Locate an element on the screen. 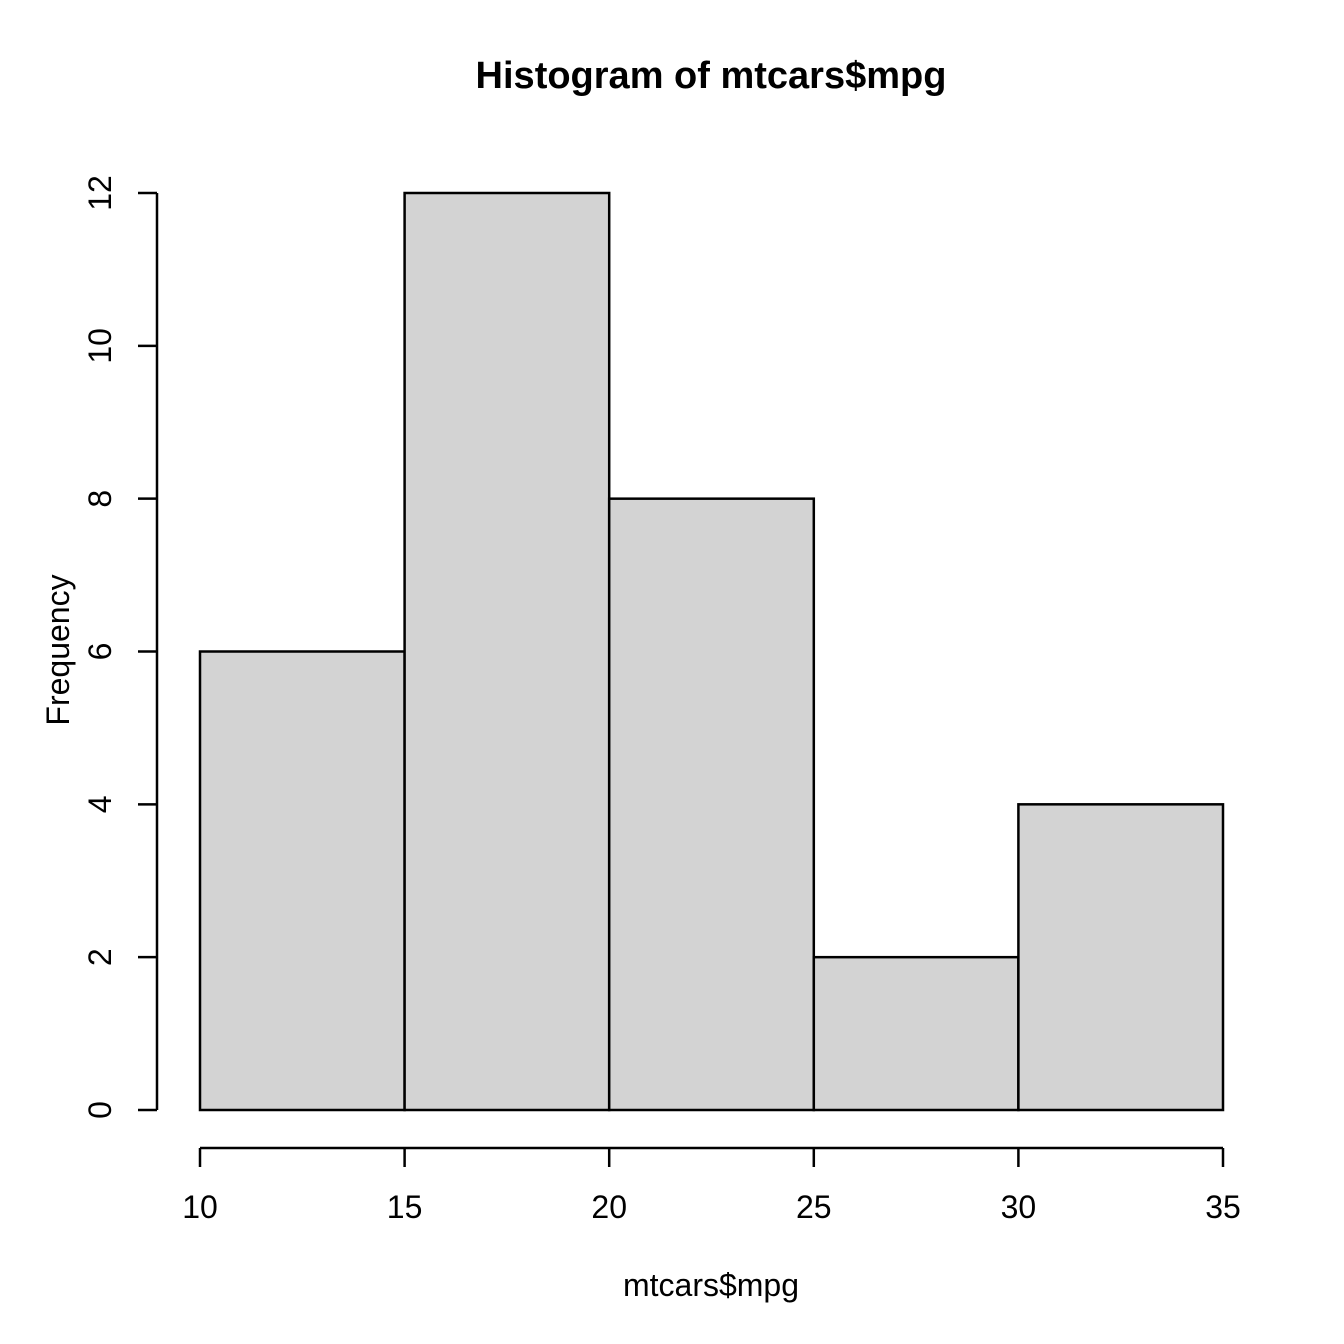 The image size is (1344, 1344). chart-title: Histogram of mtcars$mpg is located at coordinates (711, 76).